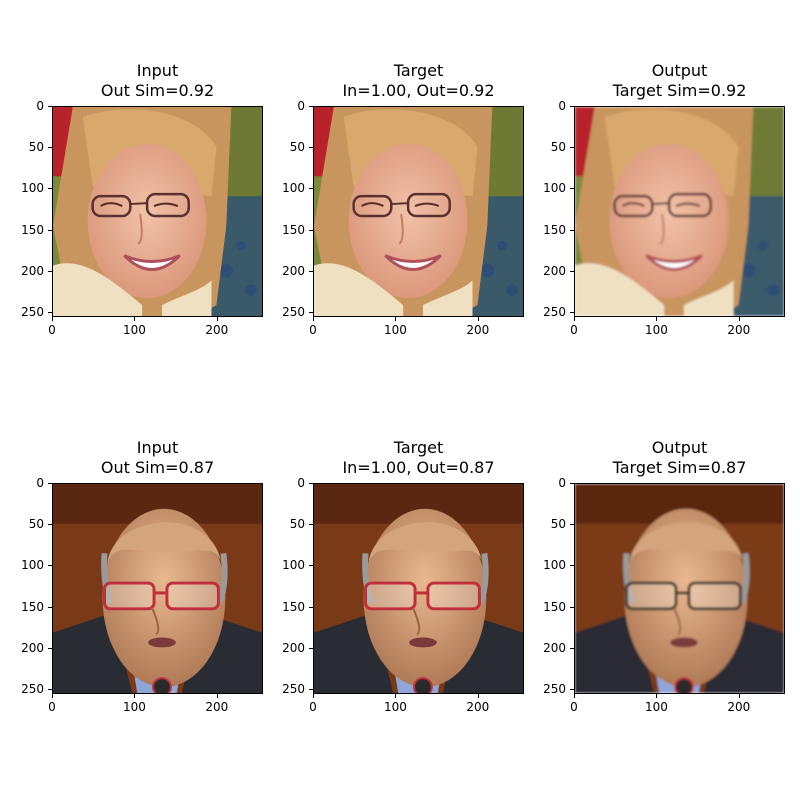 This screenshot has width=800, height=800. Describe the element at coordinates (157, 467) in the screenshot. I see `panel-title-line2: Out Sim=0.87` at that location.